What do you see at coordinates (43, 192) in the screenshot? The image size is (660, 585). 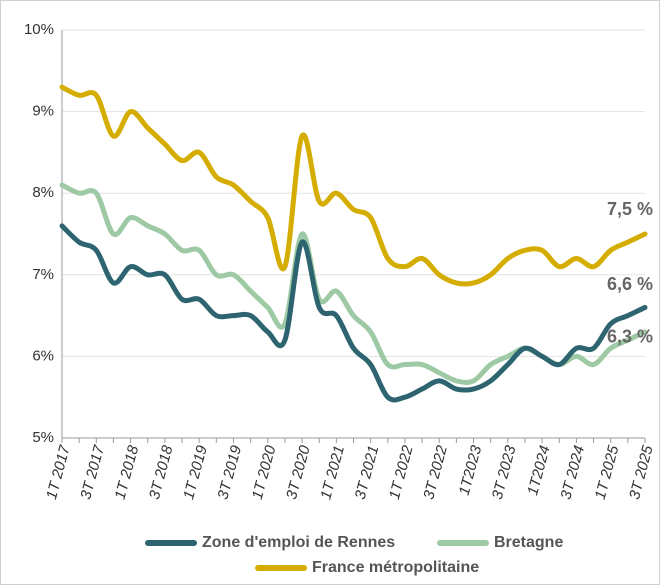 I see `y-tick-label: 8%` at bounding box center [43, 192].